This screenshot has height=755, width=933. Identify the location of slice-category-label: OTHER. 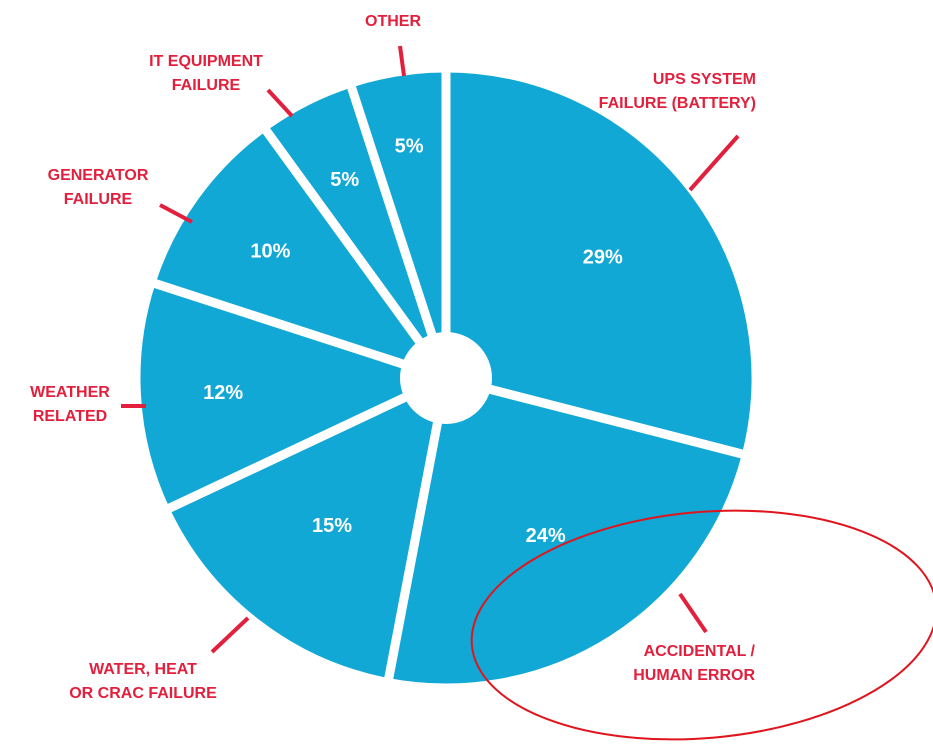
(393, 21).